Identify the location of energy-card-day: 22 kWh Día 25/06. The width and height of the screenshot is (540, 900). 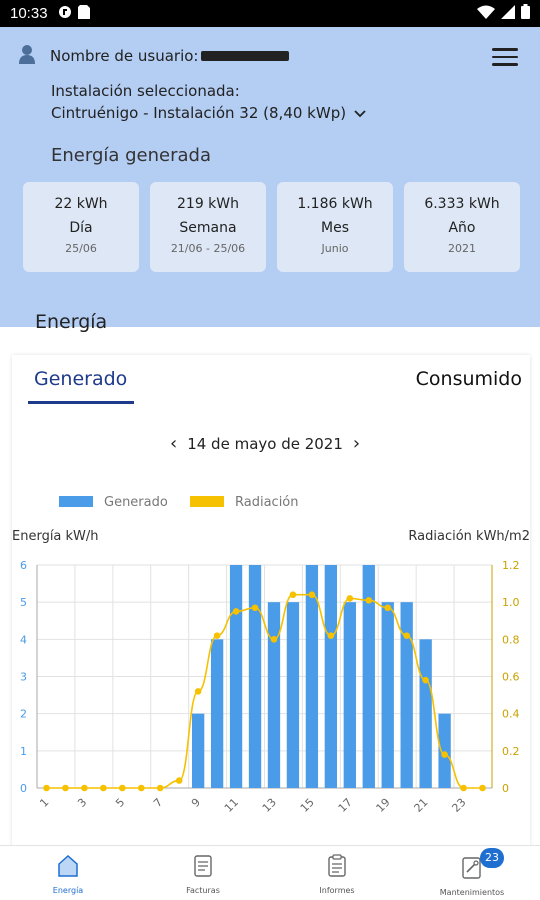
(81, 227).